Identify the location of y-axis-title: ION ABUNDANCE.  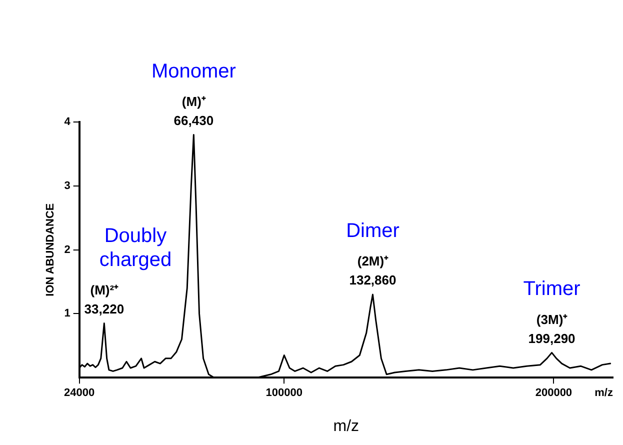
(50, 249).